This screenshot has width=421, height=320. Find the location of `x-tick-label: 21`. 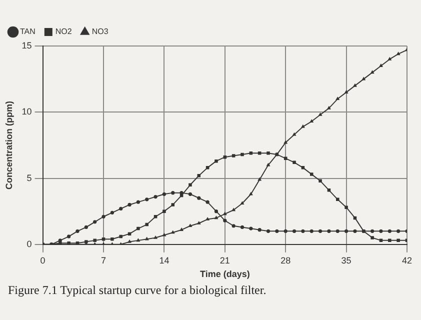

x-tick-label: 21 is located at coordinates (225, 260).